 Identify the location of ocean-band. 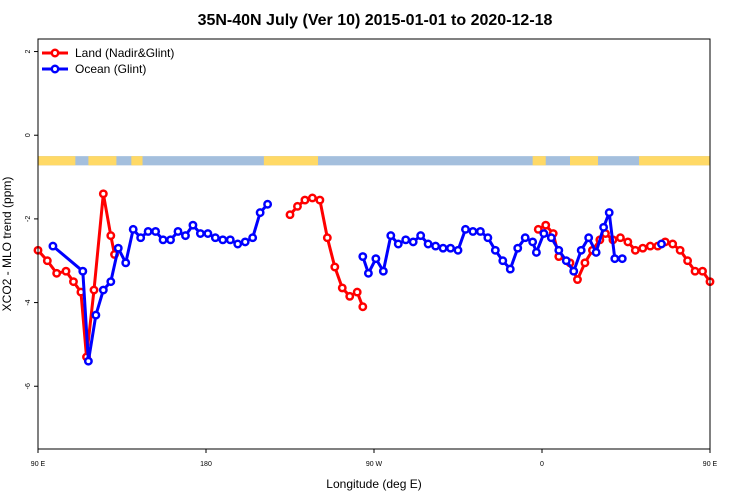
(374, 161).